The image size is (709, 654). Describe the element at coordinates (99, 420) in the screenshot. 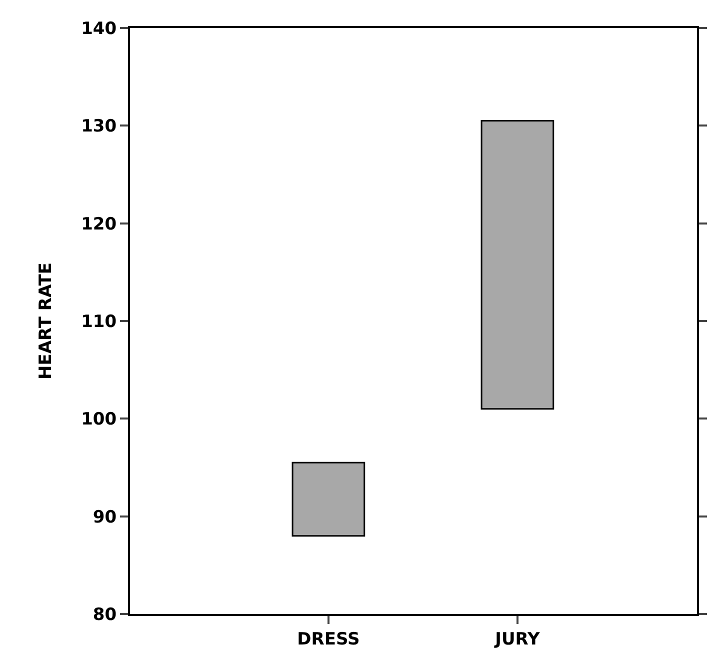

I see `y-tick-label: 100` at that location.